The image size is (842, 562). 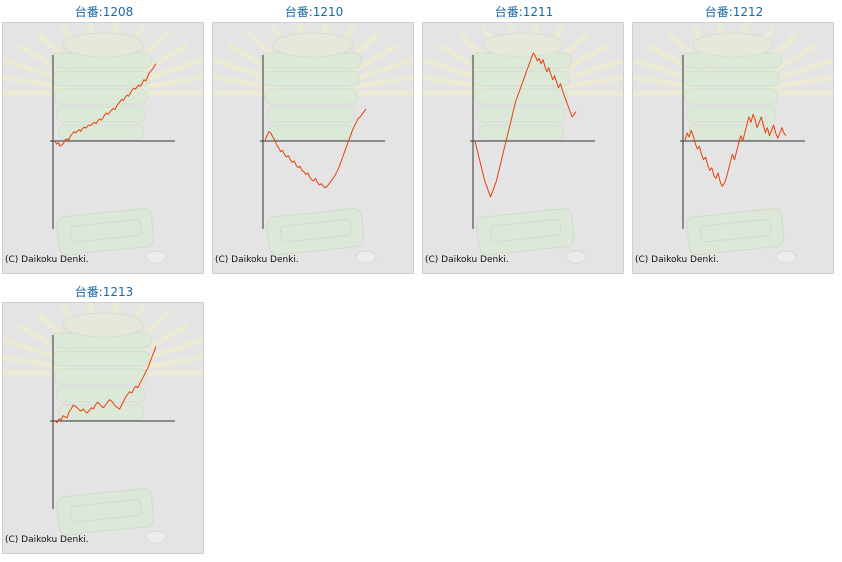 I want to click on machine-title-link: 台番:1211, so click(x=524, y=12).